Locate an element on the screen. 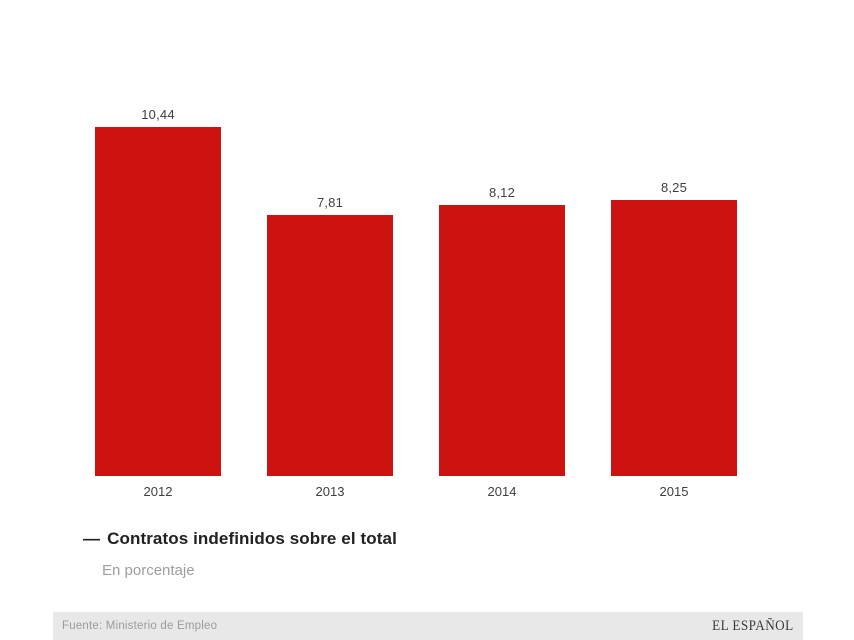 The width and height of the screenshot is (854, 640). legend-dash-icon: — is located at coordinates (92, 538).